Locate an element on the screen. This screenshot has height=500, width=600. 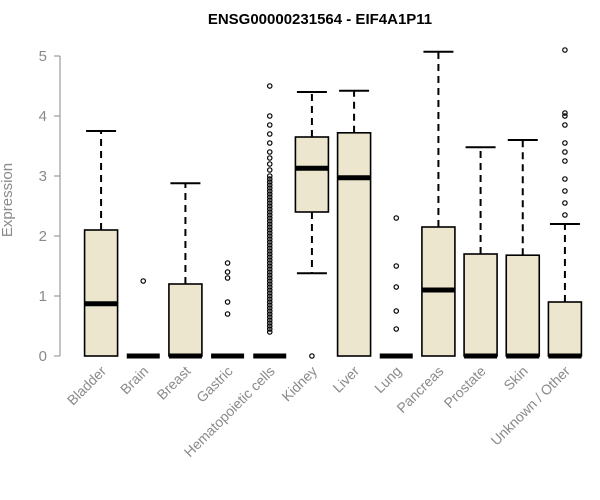
x-category-label: Liver is located at coordinates (345, 379).